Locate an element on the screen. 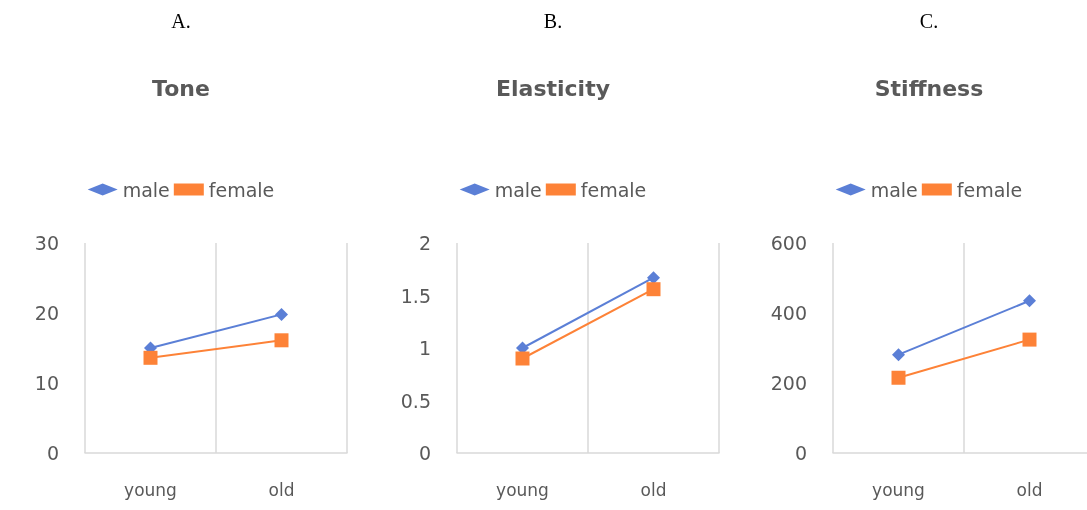 This screenshot has width=1087, height=510. chart-title: Elasticity is located at coordinates (553, 88).